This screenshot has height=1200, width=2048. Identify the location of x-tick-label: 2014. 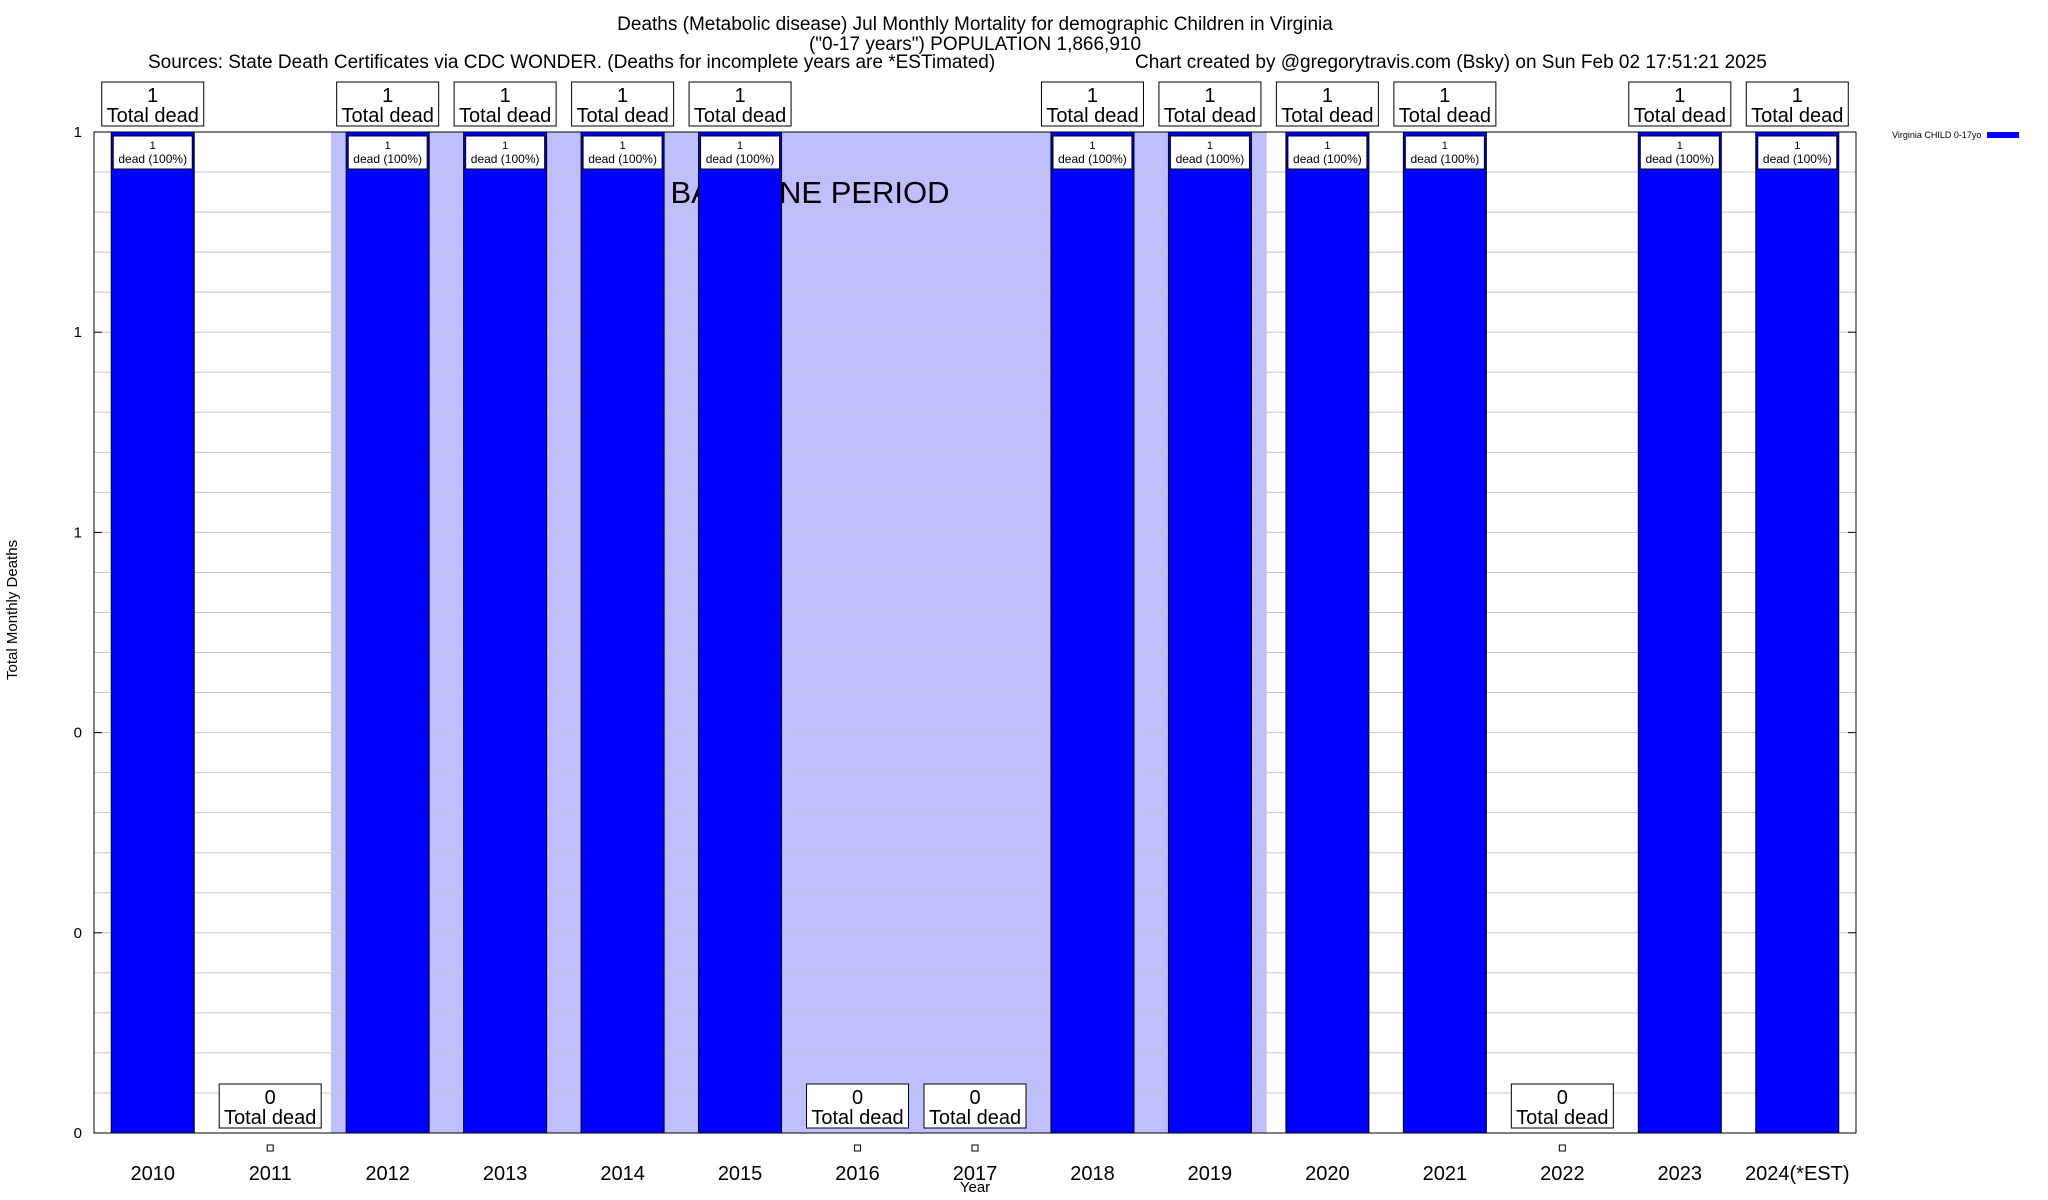
(622, 1174).